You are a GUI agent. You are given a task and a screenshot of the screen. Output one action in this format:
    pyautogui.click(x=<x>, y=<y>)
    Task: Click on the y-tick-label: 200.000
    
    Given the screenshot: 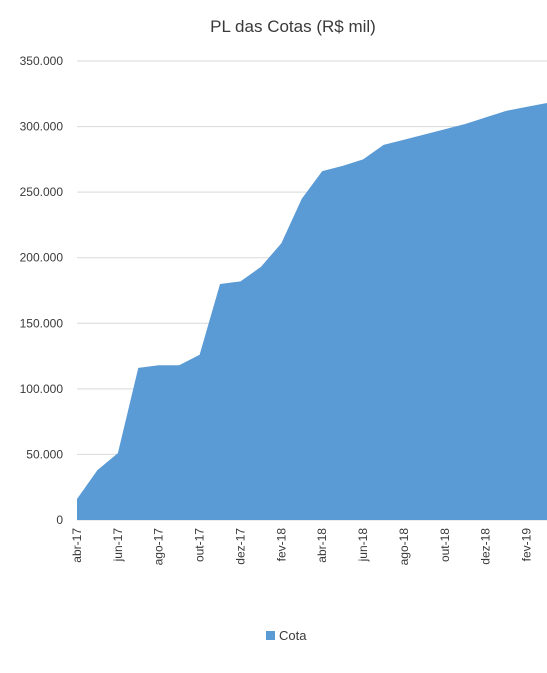 What is the action you would take?
    pyautogui.click(x=42, y=258)
    